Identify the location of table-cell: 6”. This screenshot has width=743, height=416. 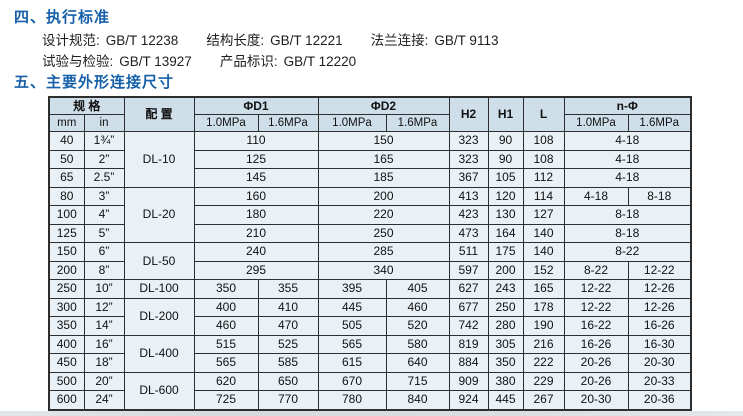
(104, 252).